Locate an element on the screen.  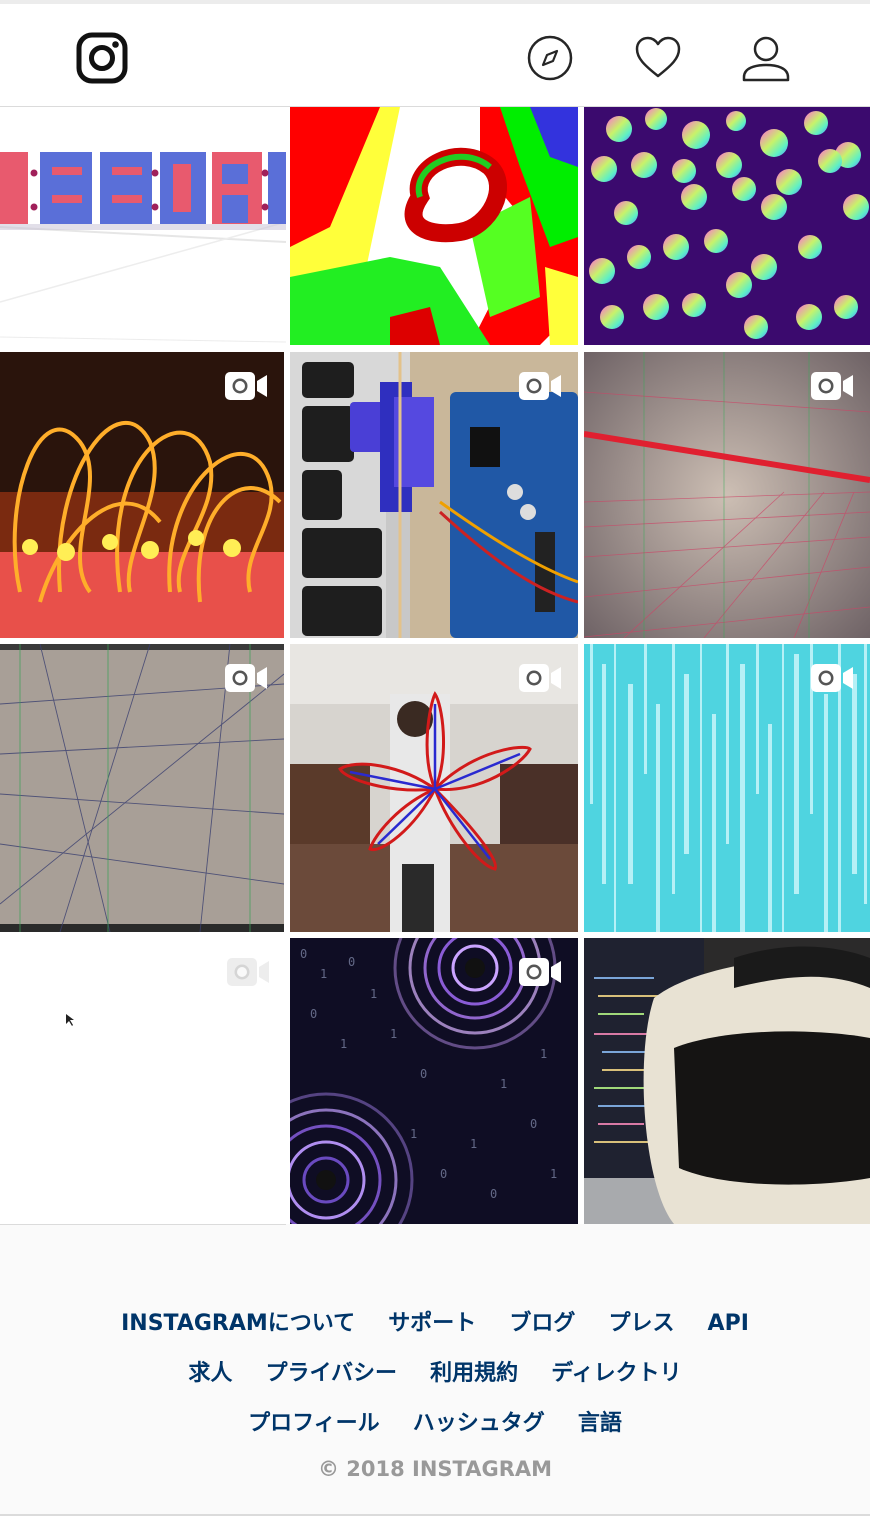
instagram-logo-icon is located at coordinates (102, 58).